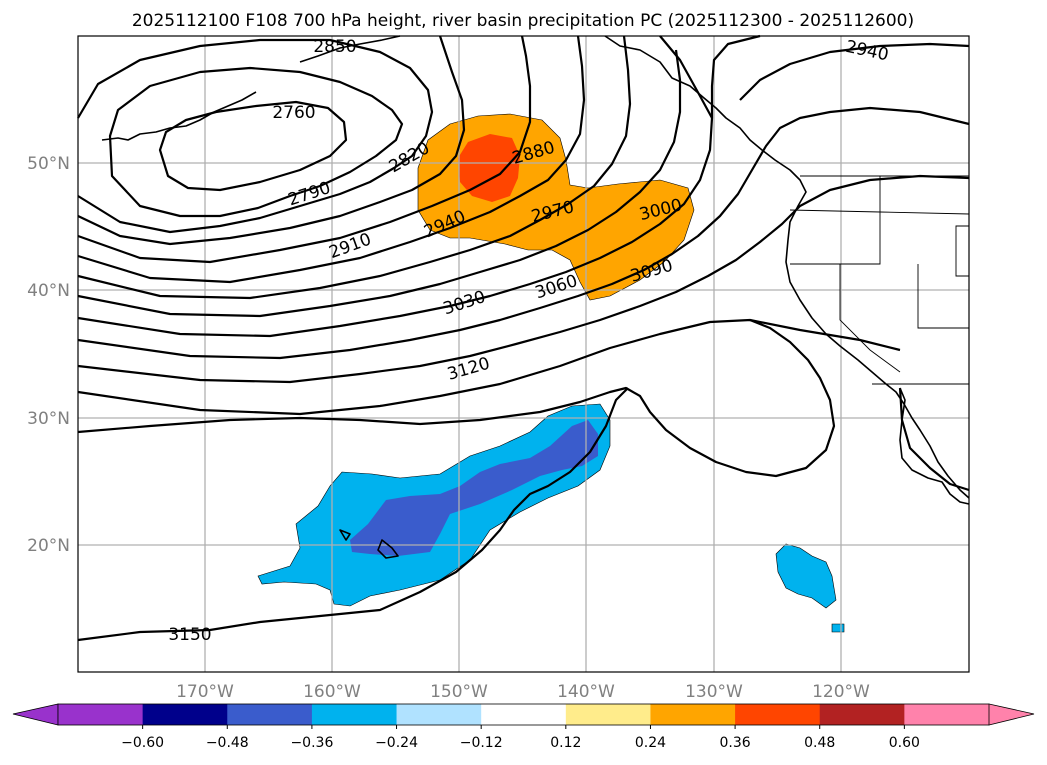 Image resolution: width=1047 pixels, height=765 pixels. What do you see at coordinates (1011, 714) in the screenshot?
I see `colorbar-extend-high` at bounding box center [1011, 714].